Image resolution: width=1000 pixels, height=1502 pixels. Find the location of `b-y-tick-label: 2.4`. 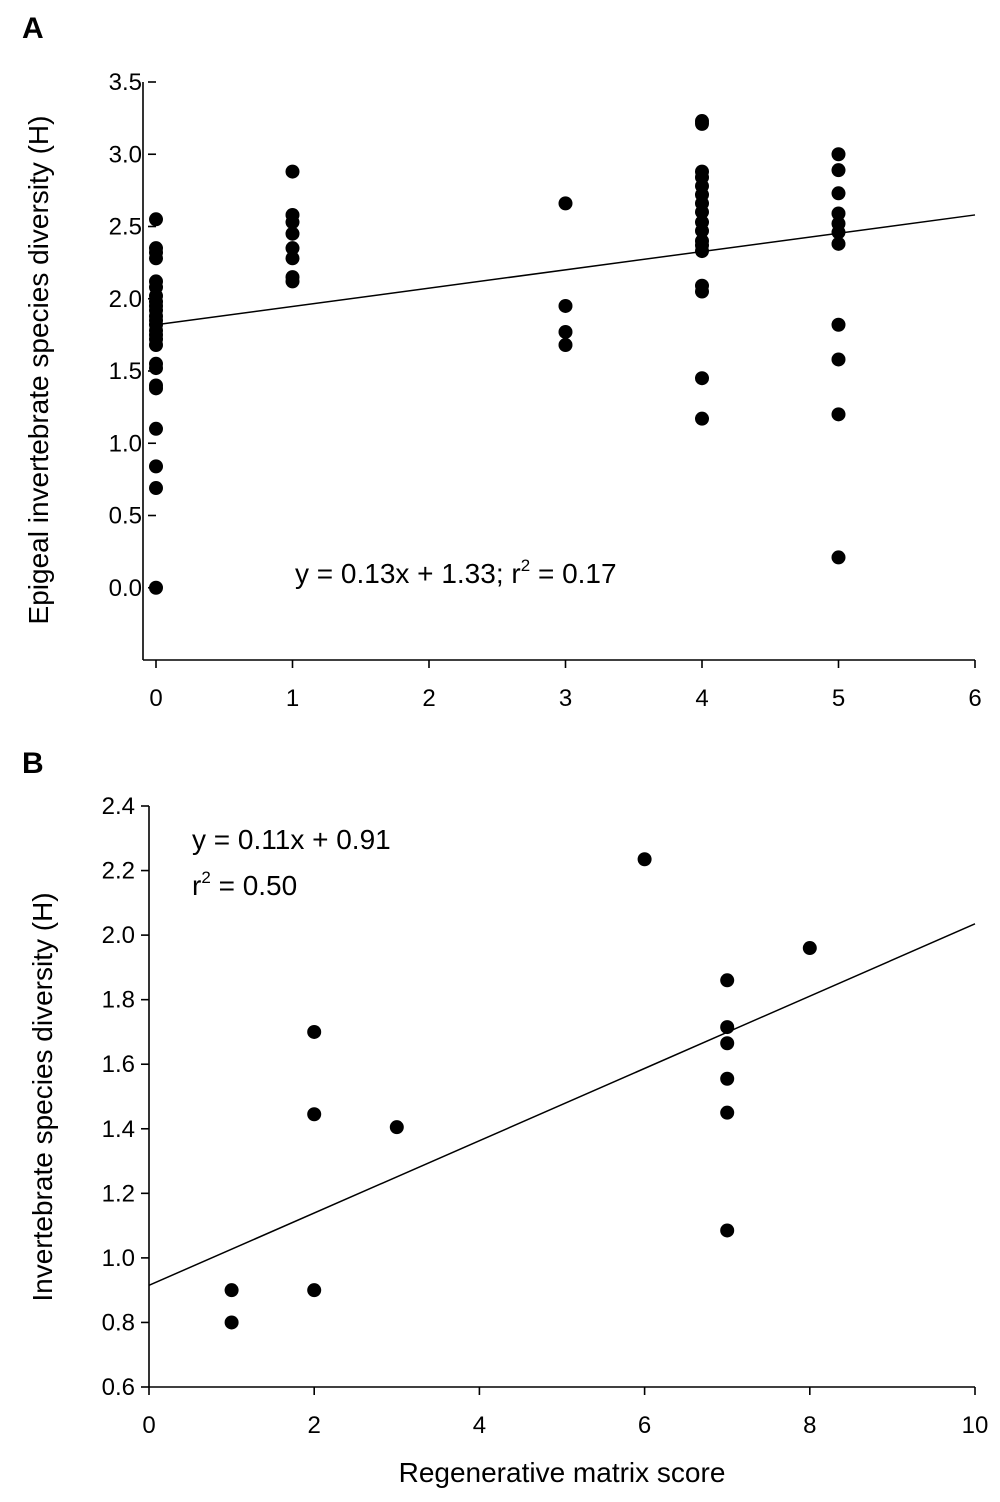

b-y-tick-label: 2.4 is located at coordinates (118, 806).